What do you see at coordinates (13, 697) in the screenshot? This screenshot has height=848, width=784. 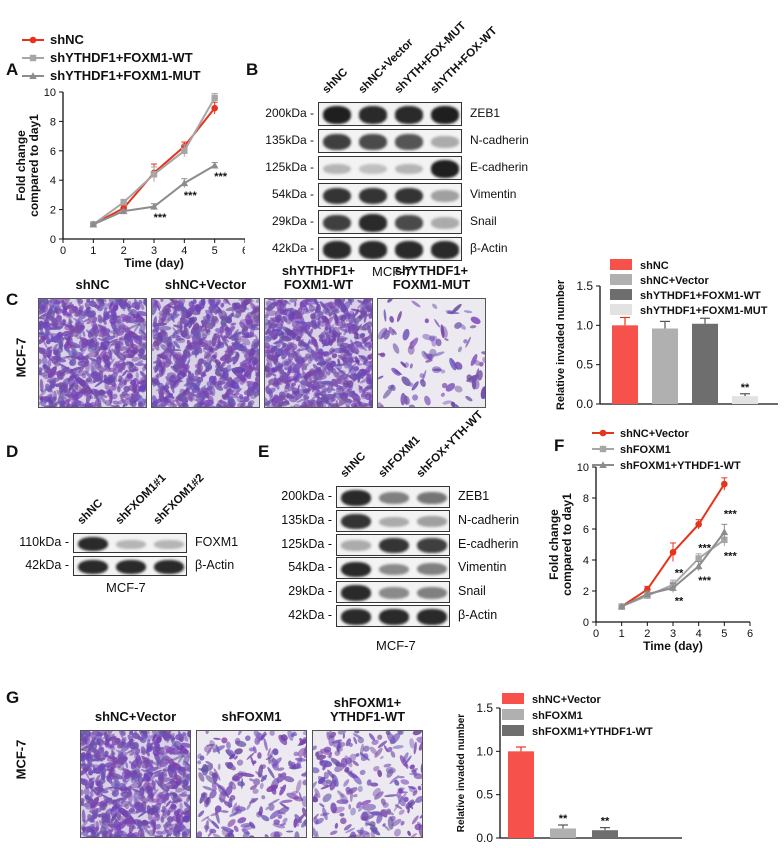 I see `panel-letter-g: G` at bounding box center [13, 697].